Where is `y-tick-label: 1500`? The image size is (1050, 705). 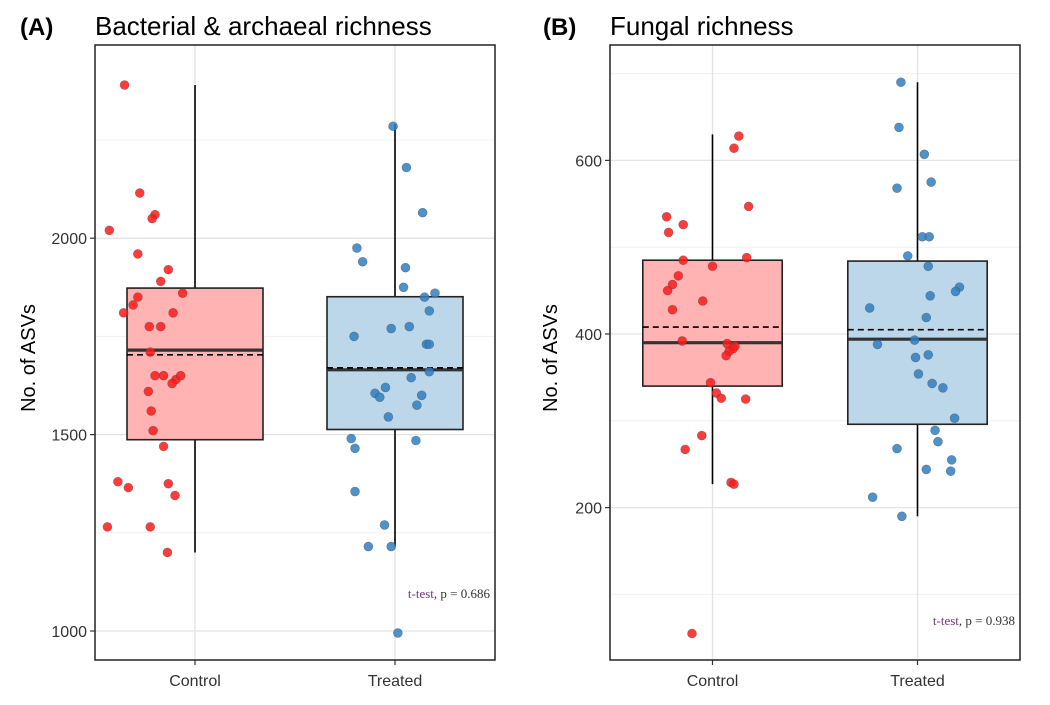
y-tick-label: 1500 is located at coordinates (69, 436).